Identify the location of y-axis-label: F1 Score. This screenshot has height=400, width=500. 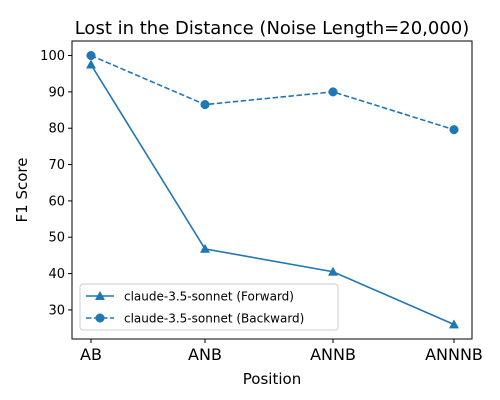
(22, 190).